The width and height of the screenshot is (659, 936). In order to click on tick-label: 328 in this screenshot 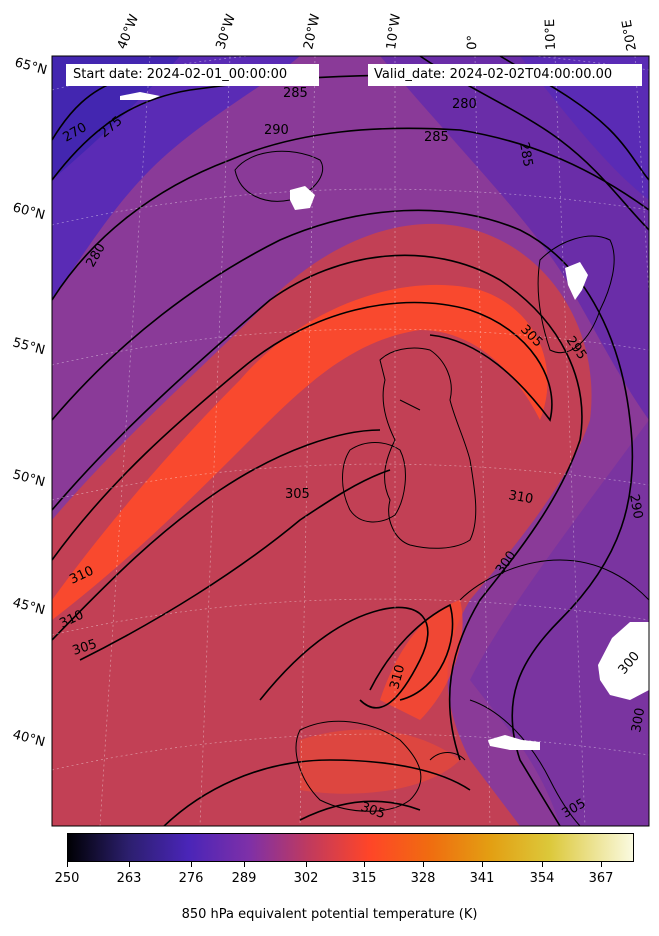, I will do `click(423, 878)`.